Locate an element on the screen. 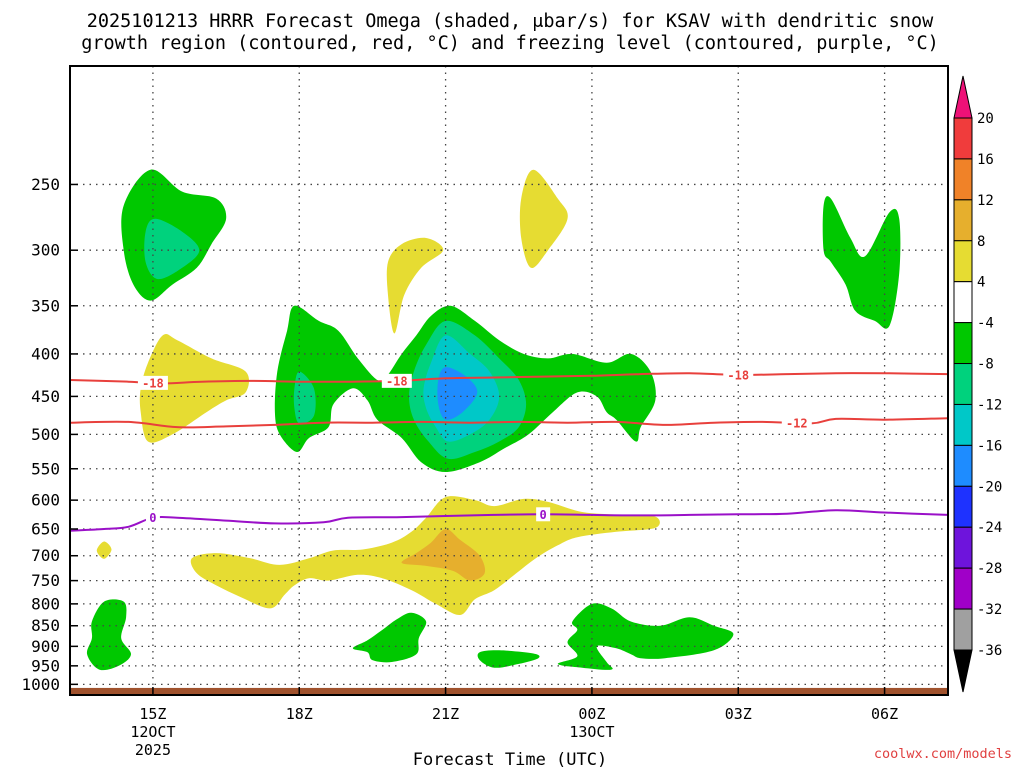 The image size is (1024, 768). colorbar: 20 16 12 8 4 -4 -8 -12 -16 -20 -24 -28 -32 -36 is located at coordinates (977, 384).